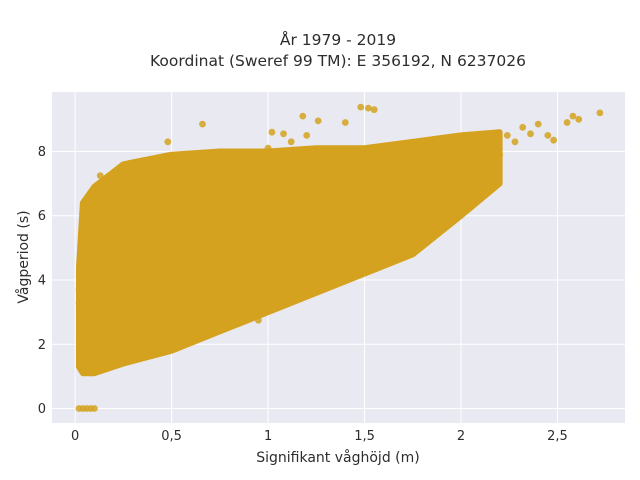 This screenshot has height=480, width=640. I want to click on x-tick-label: 0, so click(75, 436).